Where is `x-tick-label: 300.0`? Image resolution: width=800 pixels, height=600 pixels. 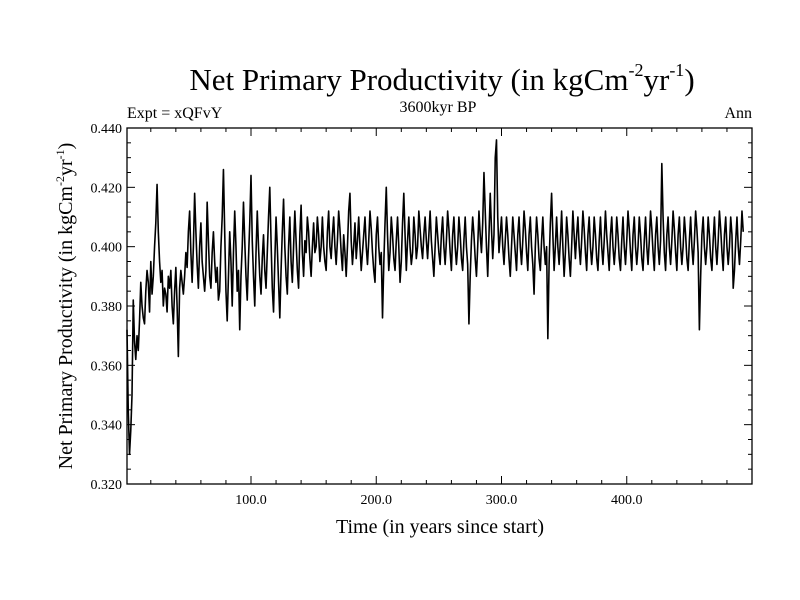
x-tick-label: 300.0 is located at coordinates (502, 500).